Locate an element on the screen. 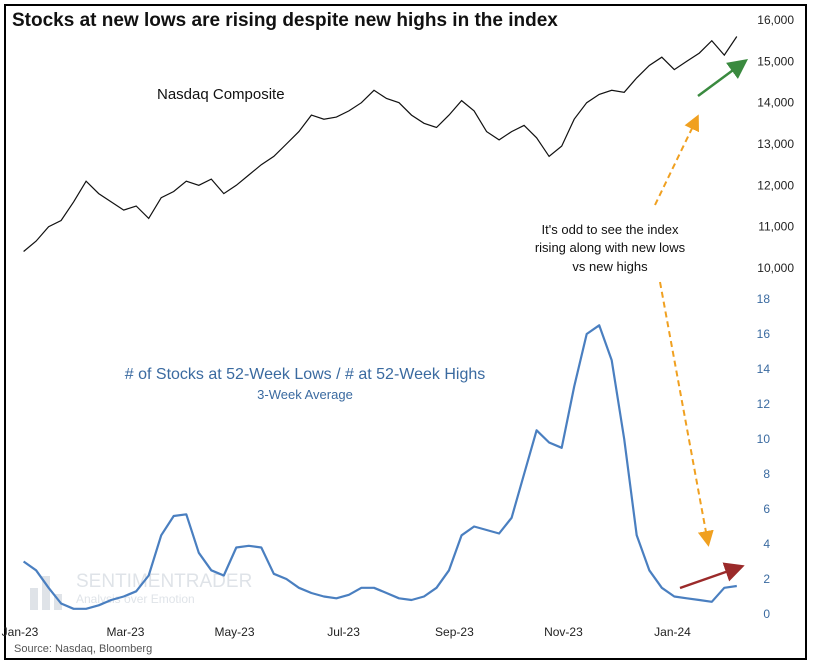 Image resolution: width=813 pixels, height=666 pixels. x-tick-label: Jan-24 is located at coordinates (672, 632).